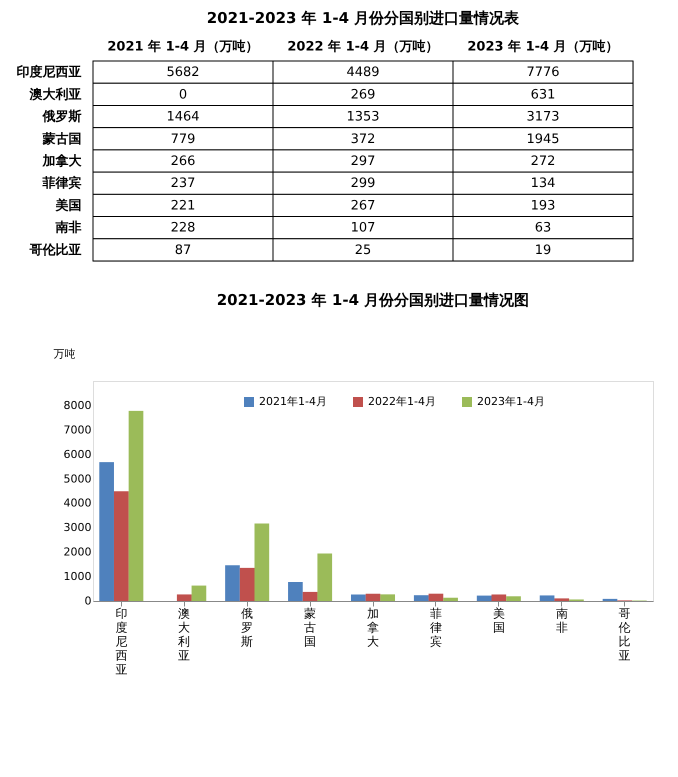 The height and width of the screenshot is (777, 678). I want to click on y-tick-label: 3000, so click(78, 527).